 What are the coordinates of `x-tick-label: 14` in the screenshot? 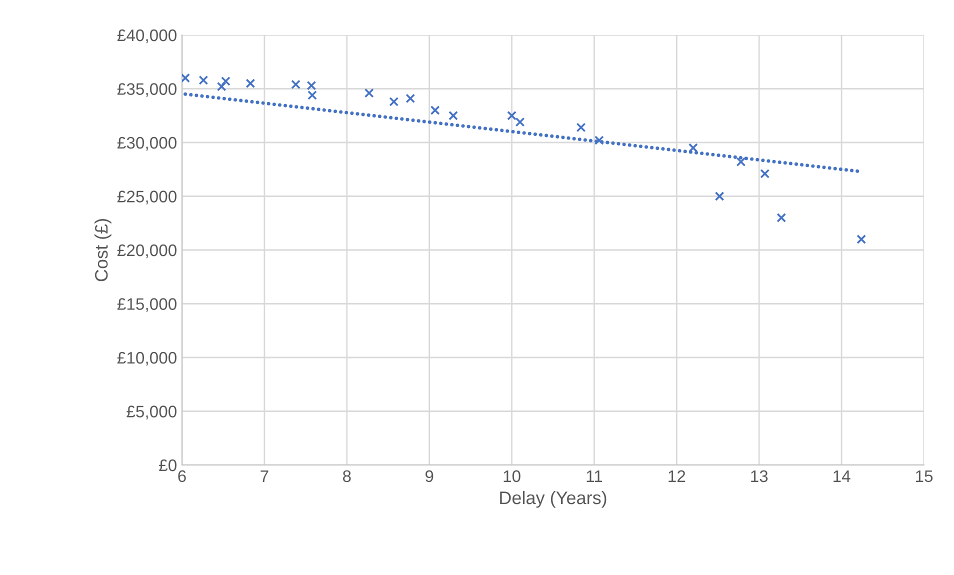 It's located at (842, 476).